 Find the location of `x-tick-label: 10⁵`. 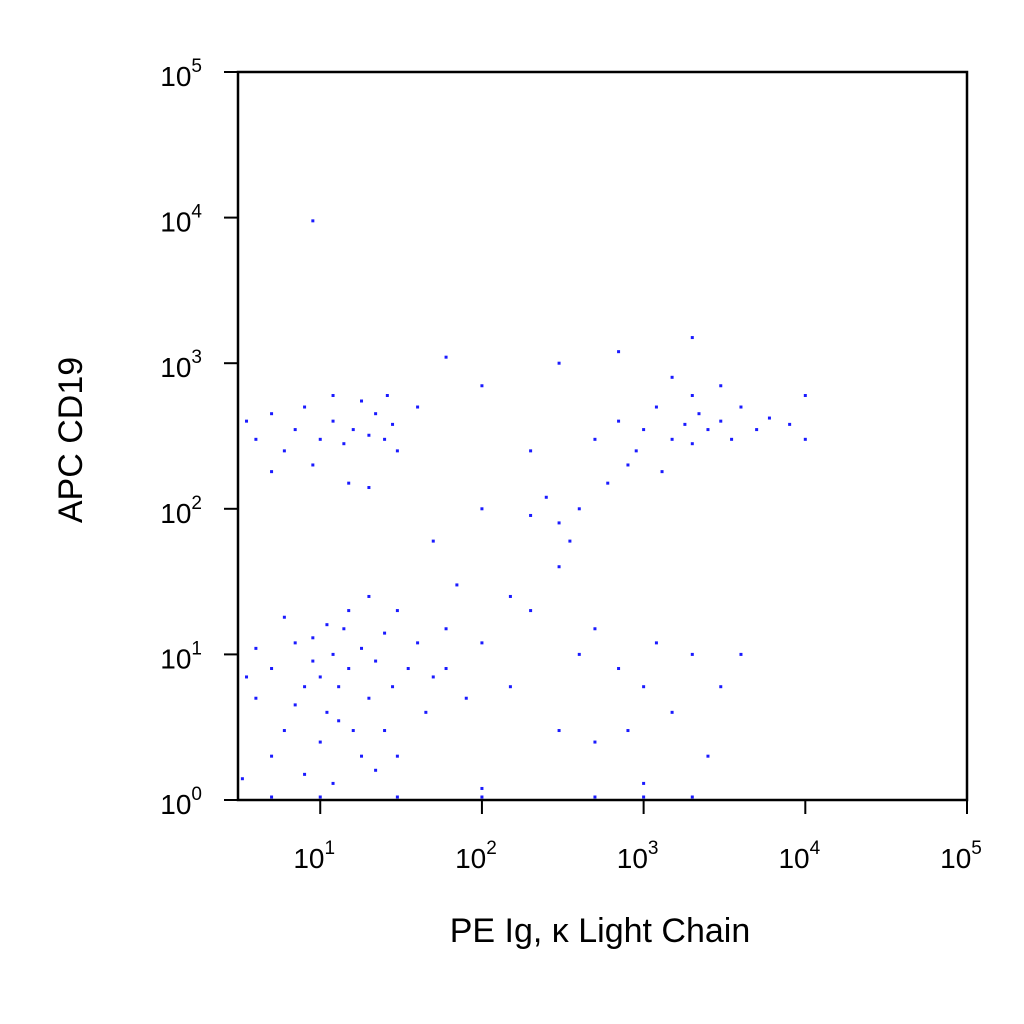

x-tick-label: 10⁵ is located at coordinates (961, 856).